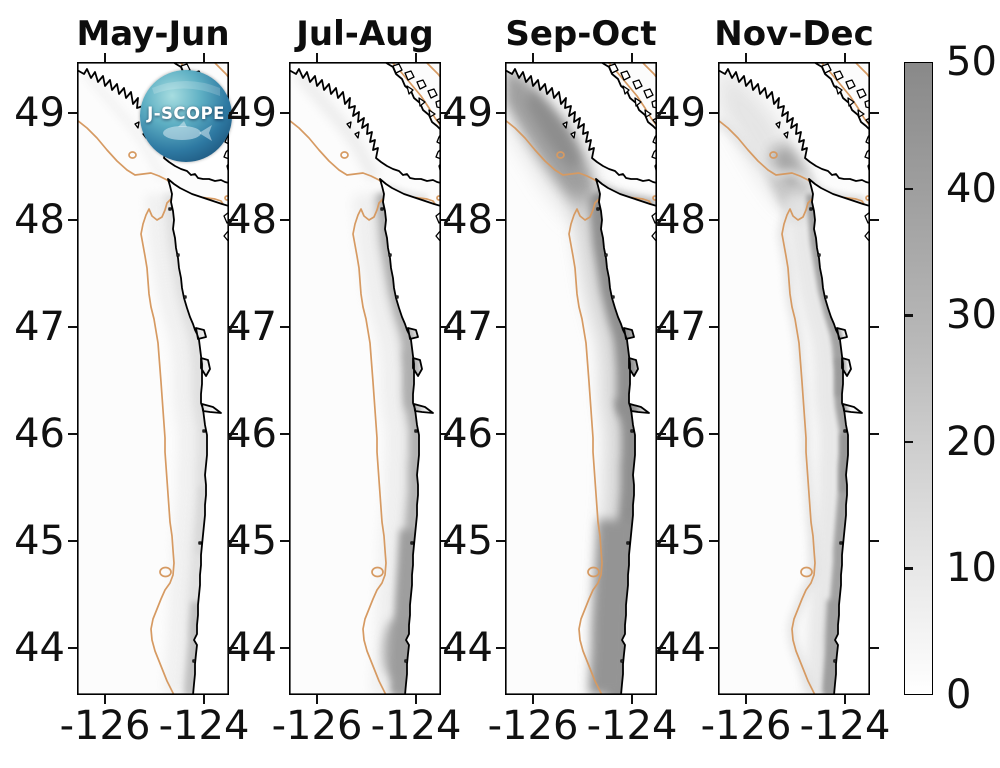 This screenshot has width=1000, height=768. What do you see at coordinates (187, 131) in the screenshot?
I see `fish-icon` at bounding box center [187, 131].